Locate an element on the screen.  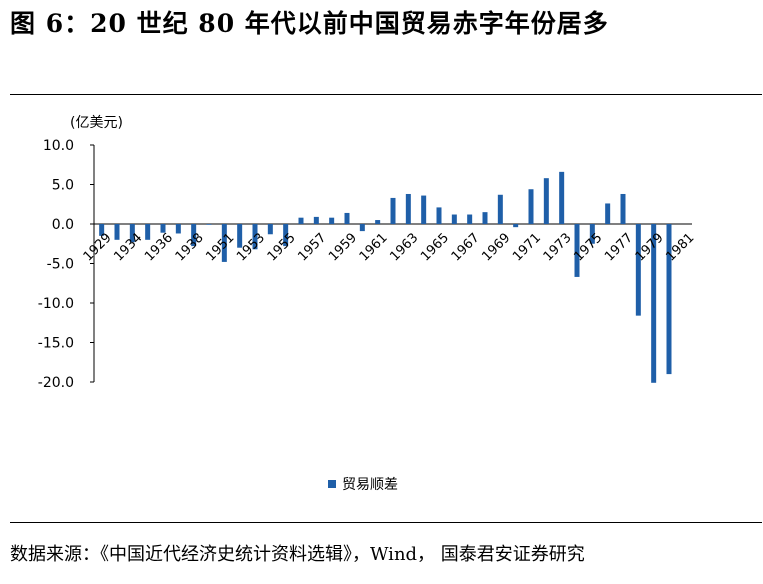
x-tick-label: 1963 is located at coordinates (404, 247).